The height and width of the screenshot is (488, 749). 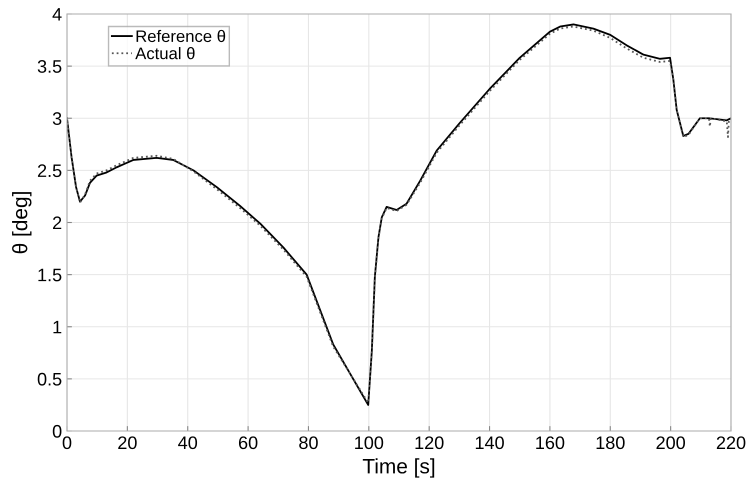 What do you see at coordinates (490, 443) in the screenshot?
I see `x-tick-label: 140` at bounding box center [490, 443].